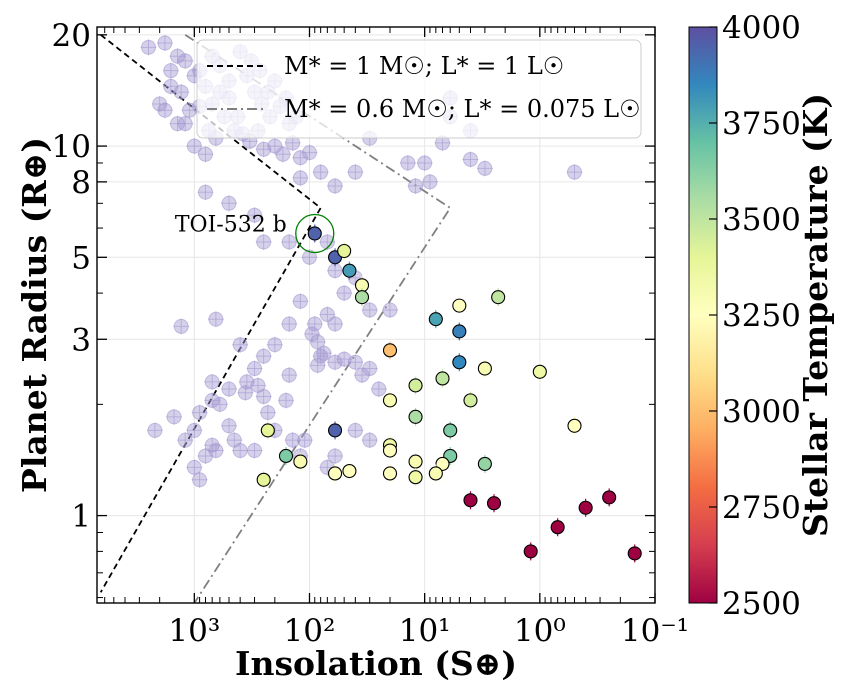  What do you see at coordinates (310, 631) in the screenshot?
I see `x-tick-label: 10²` at bounding box center [310, 631].